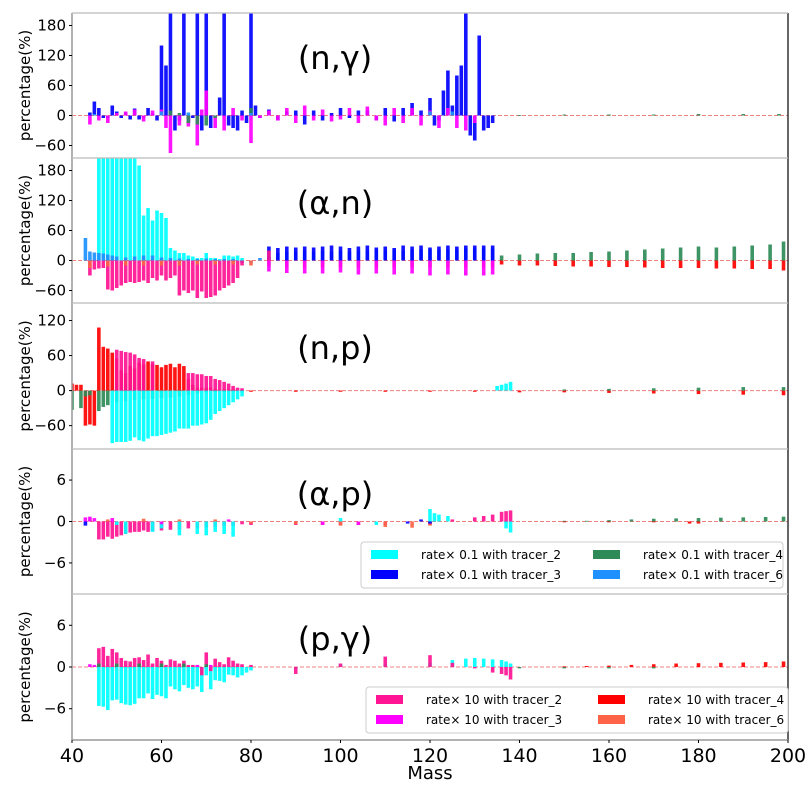 The width and height of the screenshot is (811, 786). What do you see at coordinates (51, 201) in the screenshot?
I see `y-tick-label: 120` at bounding box center [51, 201].